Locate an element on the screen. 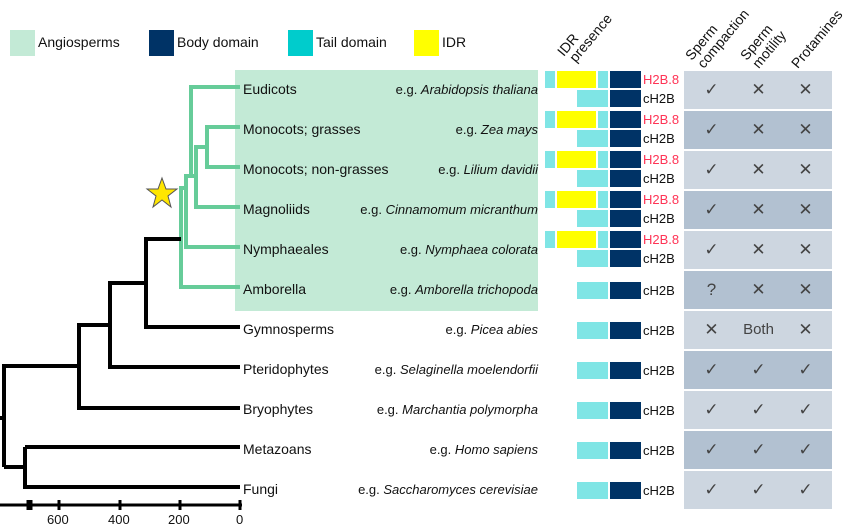 The height and width of the screenshot is (525, 866). taxon-label: Bryophytes is located at coordinates (278, 409).